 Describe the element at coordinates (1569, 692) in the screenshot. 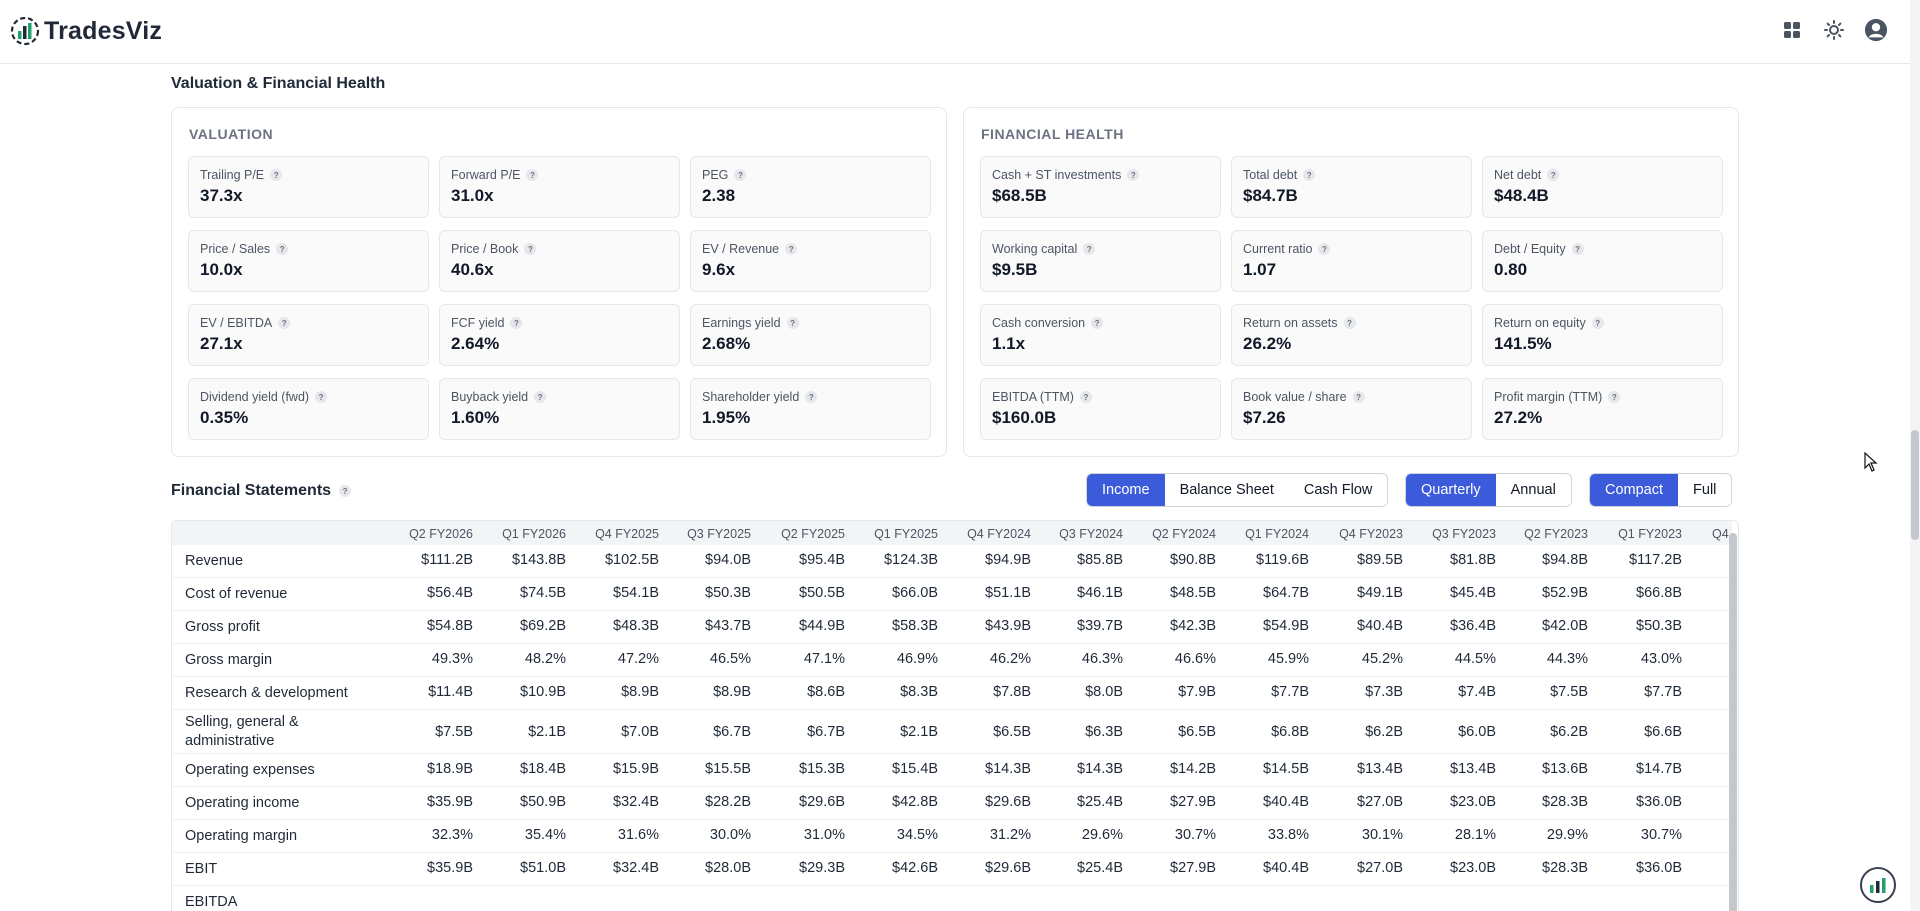

I see `table-cell: $7.5B` at that location.